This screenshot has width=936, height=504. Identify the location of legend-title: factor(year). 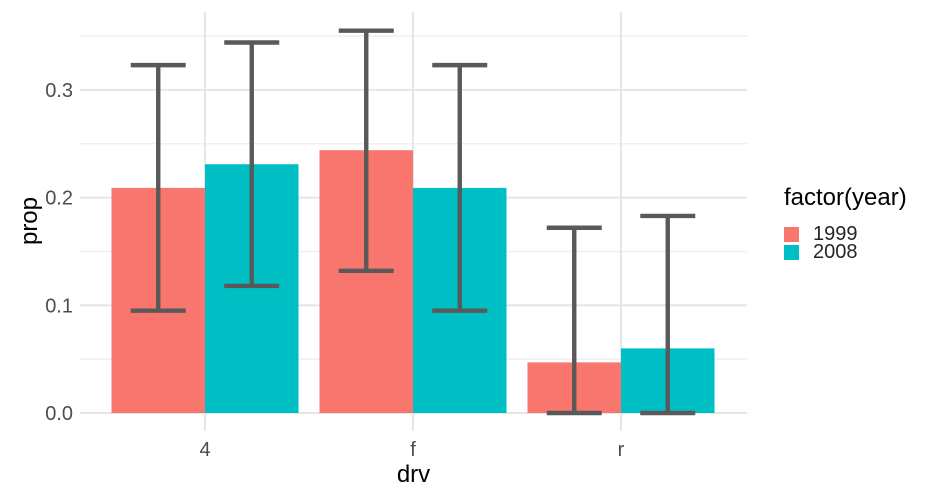
(845, 197).